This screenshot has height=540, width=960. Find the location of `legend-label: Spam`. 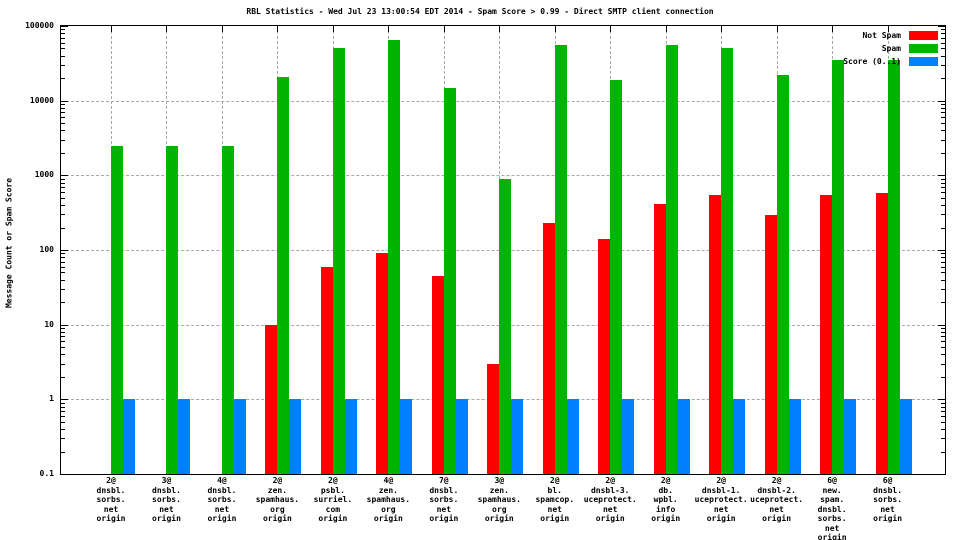

legend-label: Spam is located at coordinates (891, 48).